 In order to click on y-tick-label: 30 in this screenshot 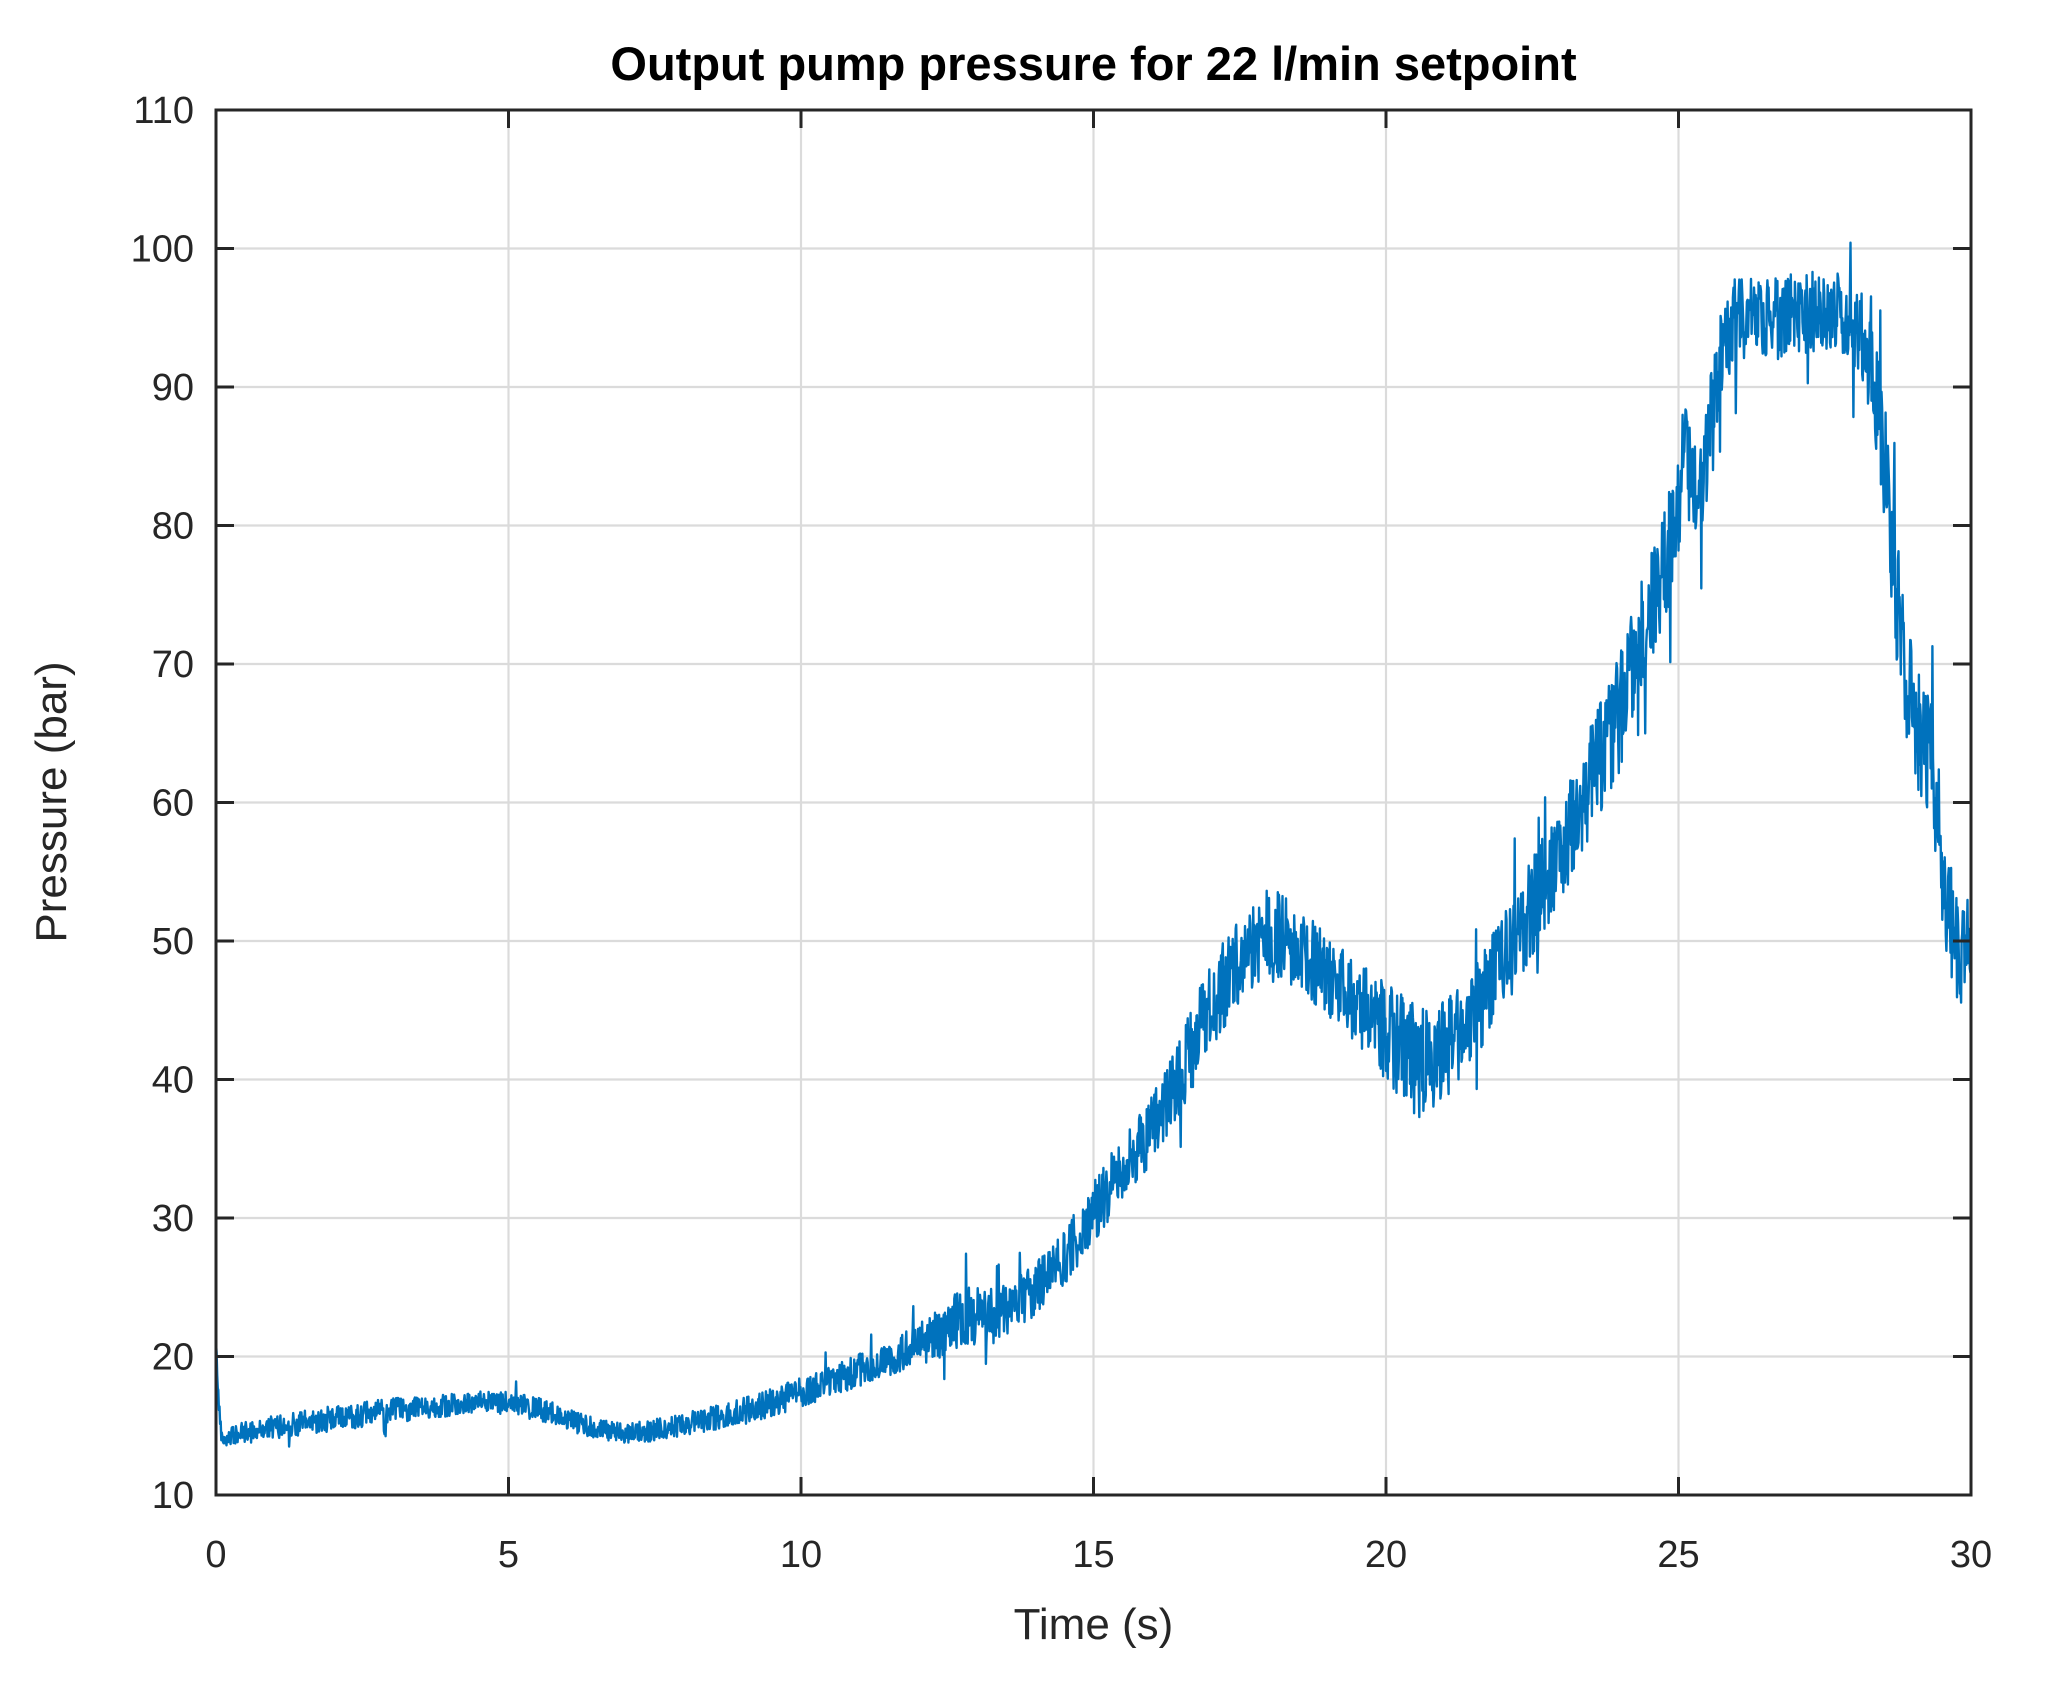, I will do `click(173, 1219)`.